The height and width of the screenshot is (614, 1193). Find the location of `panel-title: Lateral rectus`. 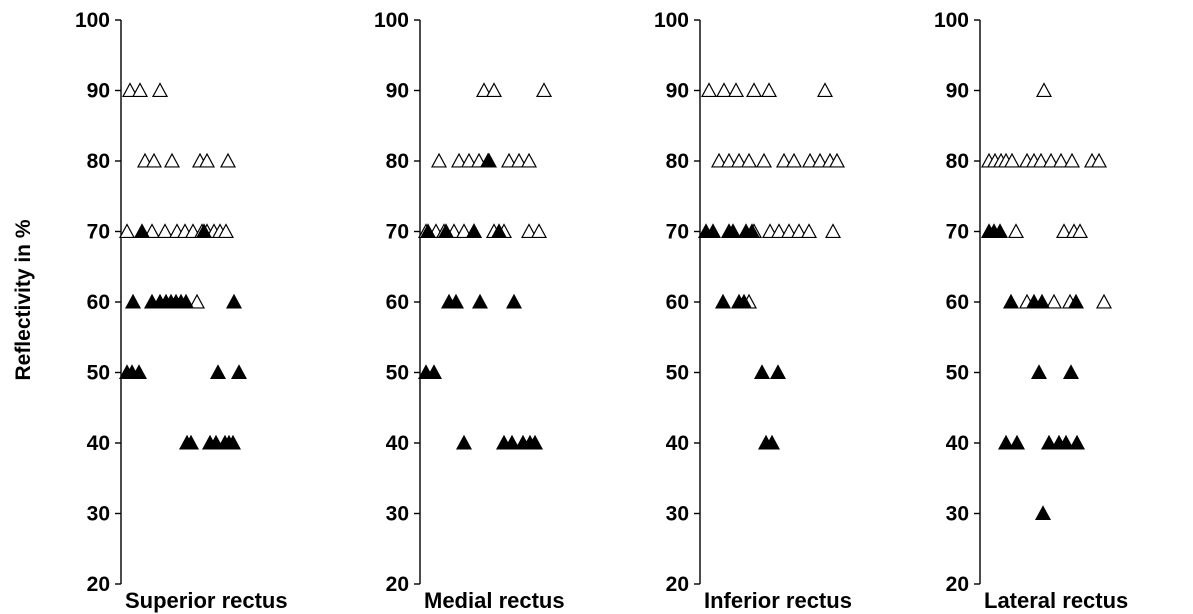

panel-title: Lateral rectus is located at coordinates (1056, 600).